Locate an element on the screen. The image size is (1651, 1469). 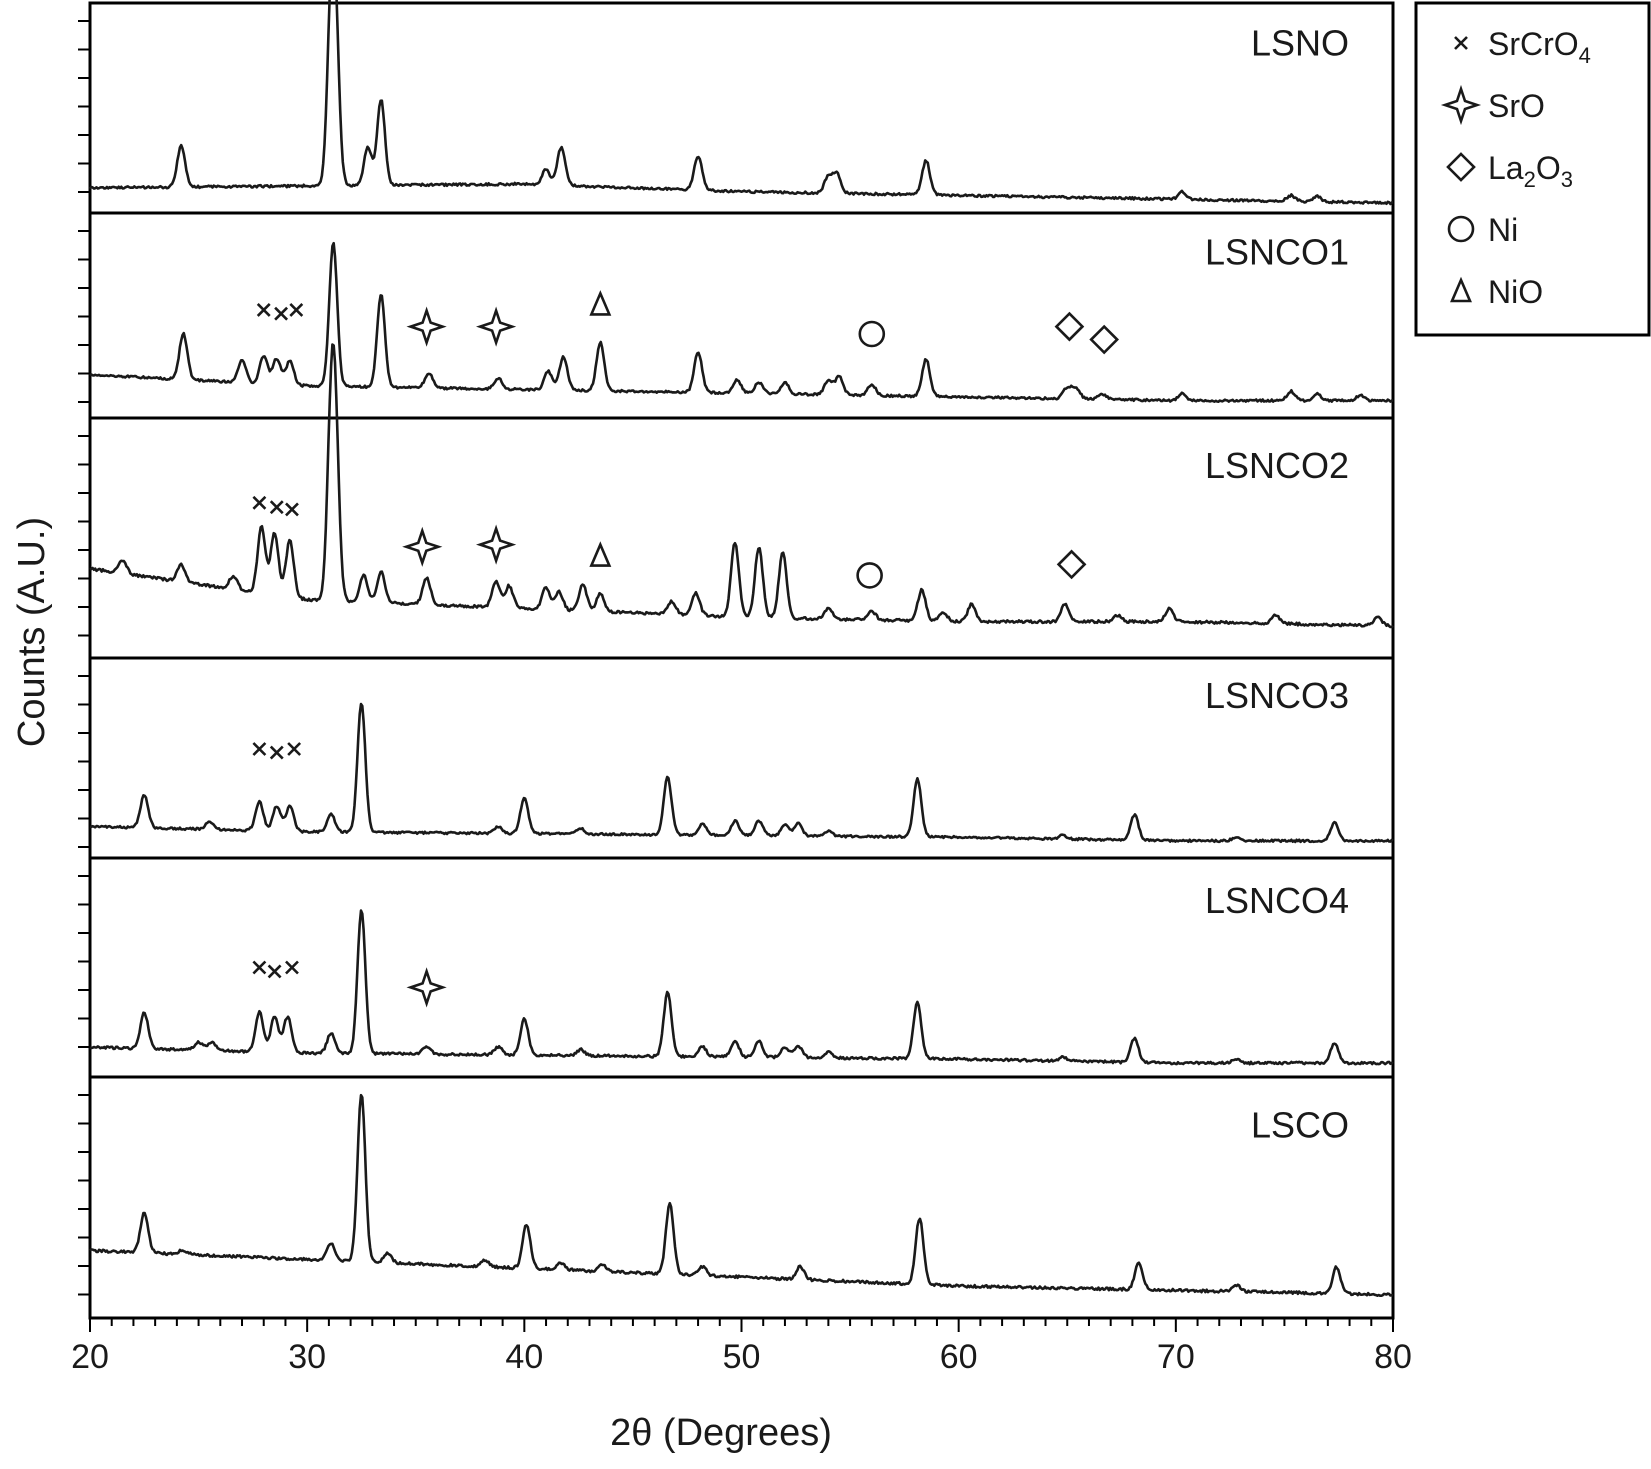
panel-lsnco2-marker-triangle is located at coordinates (600, 554).